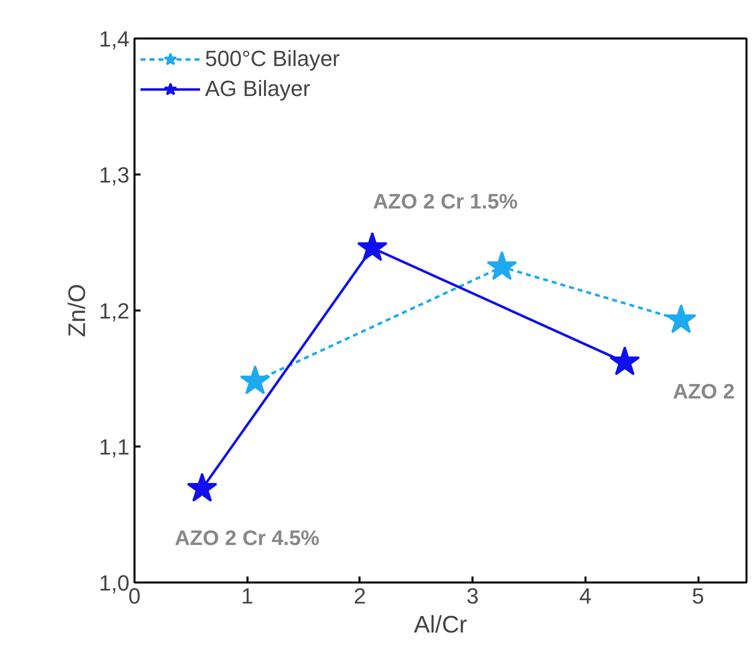  Describe the element at coordinates (114, 311) in the screenshot. I see `y-tick-label: 1,2` at that location.